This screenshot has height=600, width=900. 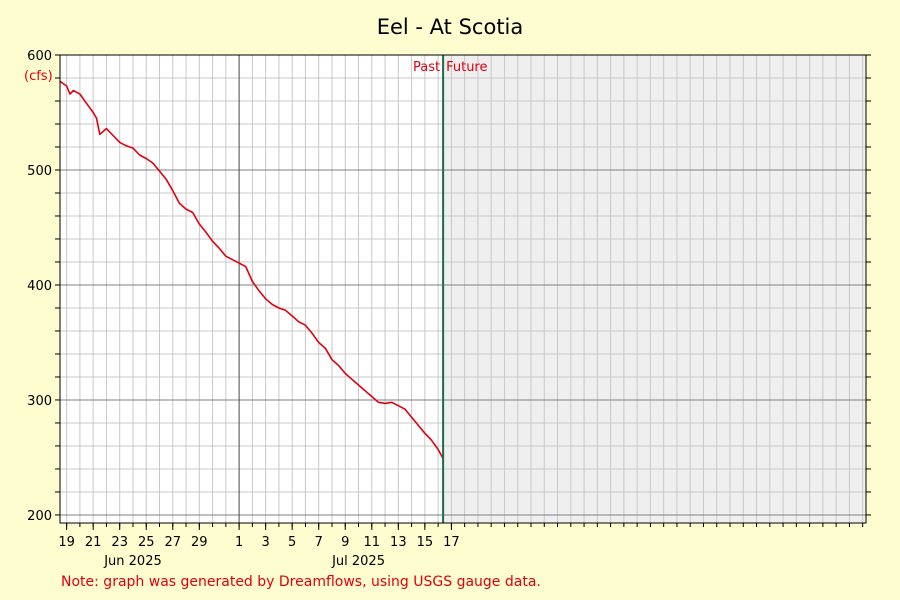 I want to click on x-tick-label: 17, so click(x=451, y=542).